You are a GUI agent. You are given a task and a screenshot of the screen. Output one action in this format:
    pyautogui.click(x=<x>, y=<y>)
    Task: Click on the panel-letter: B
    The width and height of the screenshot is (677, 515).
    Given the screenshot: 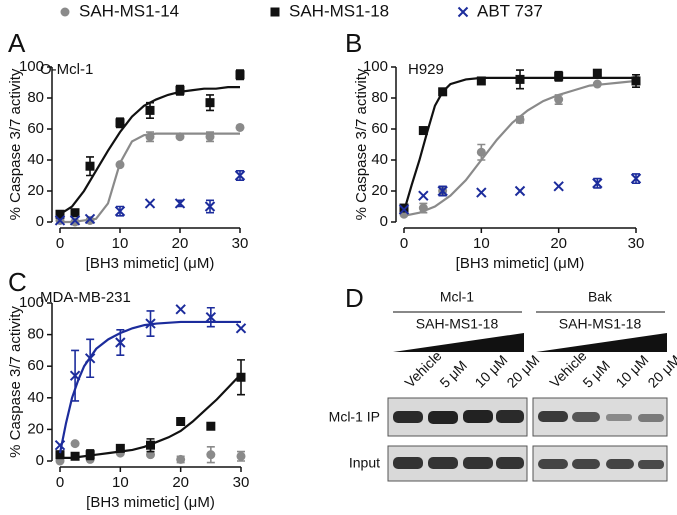 What is the action you would take?
    pyautogui.click(x=353, y=43)
    